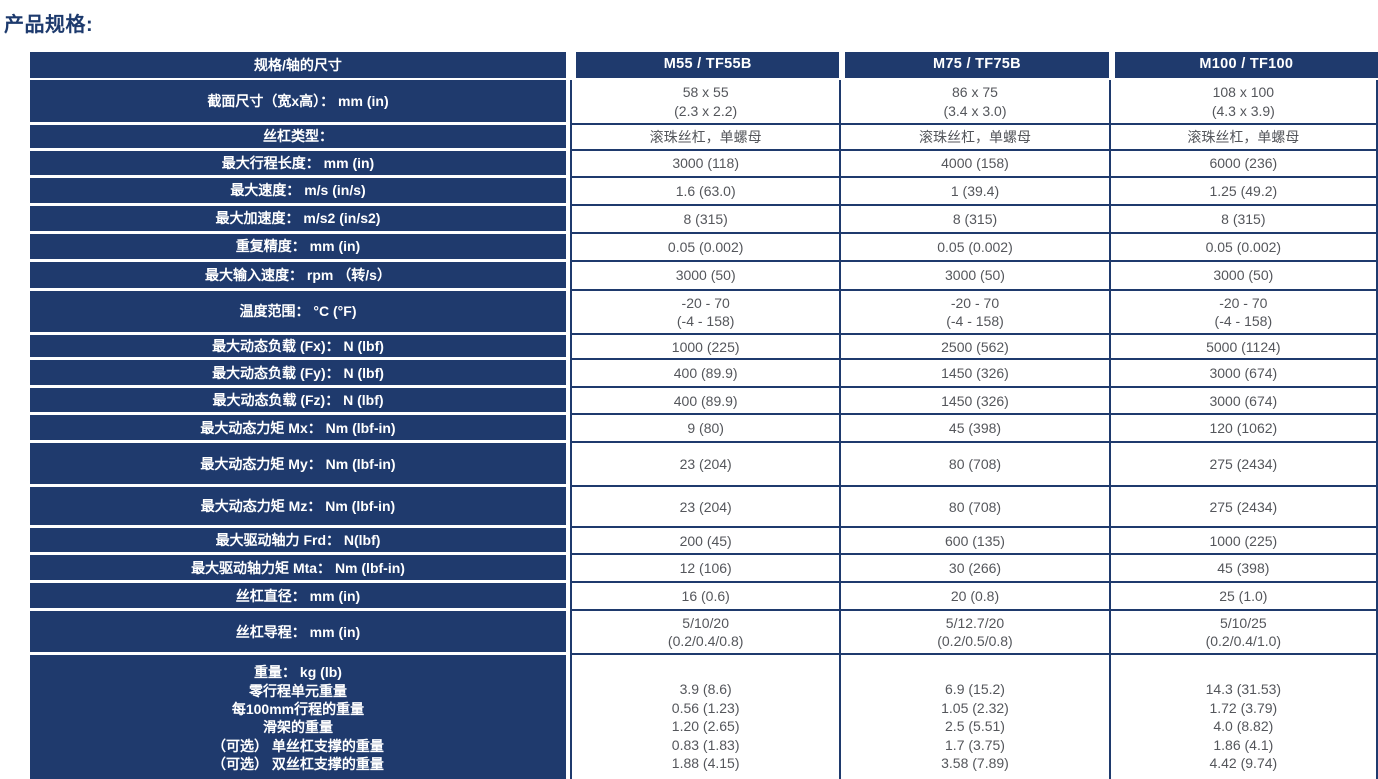 This screenshot has width=1378, height=779. What do you see at coordinates (974, 633) in the screenshot?
I see `spec-value: 5/12.7/20 (0.2/0.5/0.8)` at bounding box center [974, 633].